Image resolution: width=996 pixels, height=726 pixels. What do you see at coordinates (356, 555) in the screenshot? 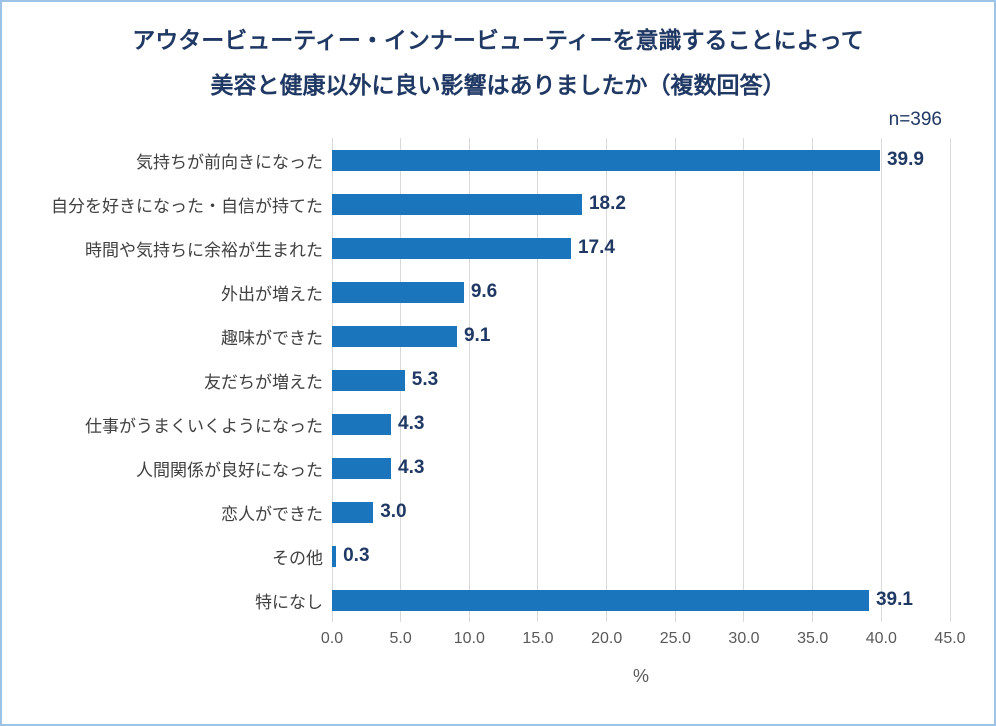
I see `value-label: 0.3` at bounding box center [356, 555].